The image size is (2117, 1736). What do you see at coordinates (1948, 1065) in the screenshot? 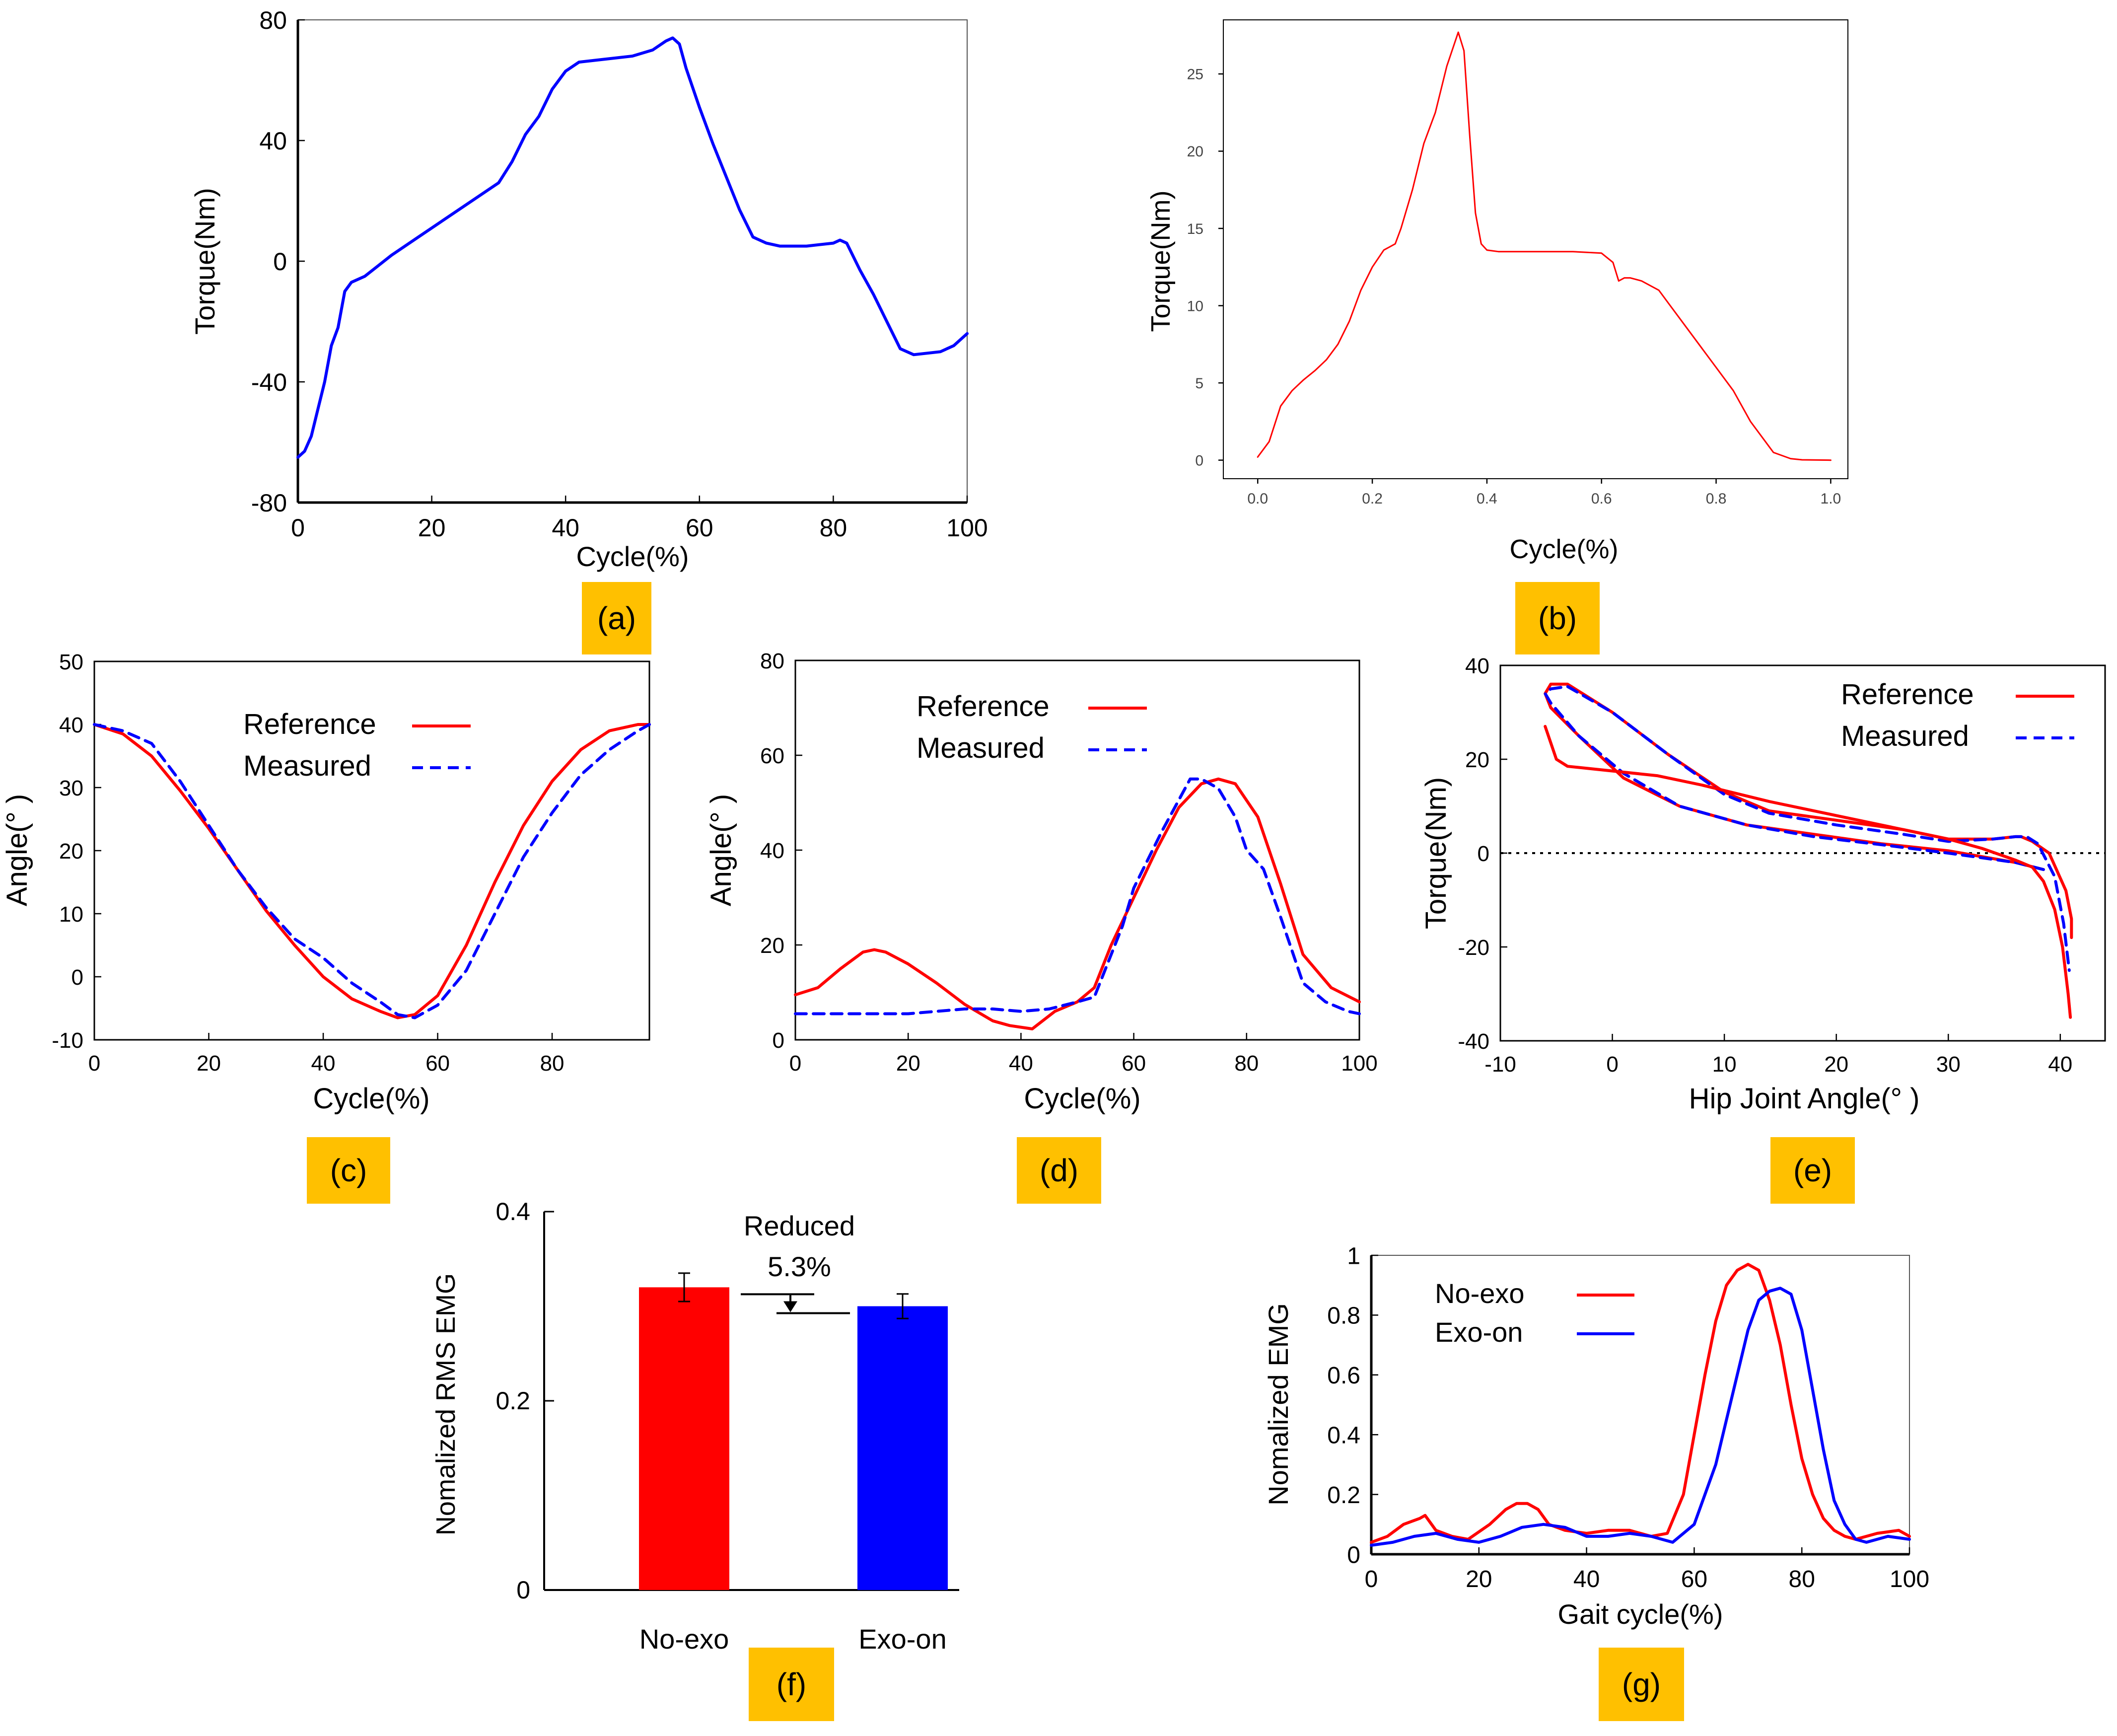
I see `x-tick-label: 30` at bounding box center [1948, 1065].